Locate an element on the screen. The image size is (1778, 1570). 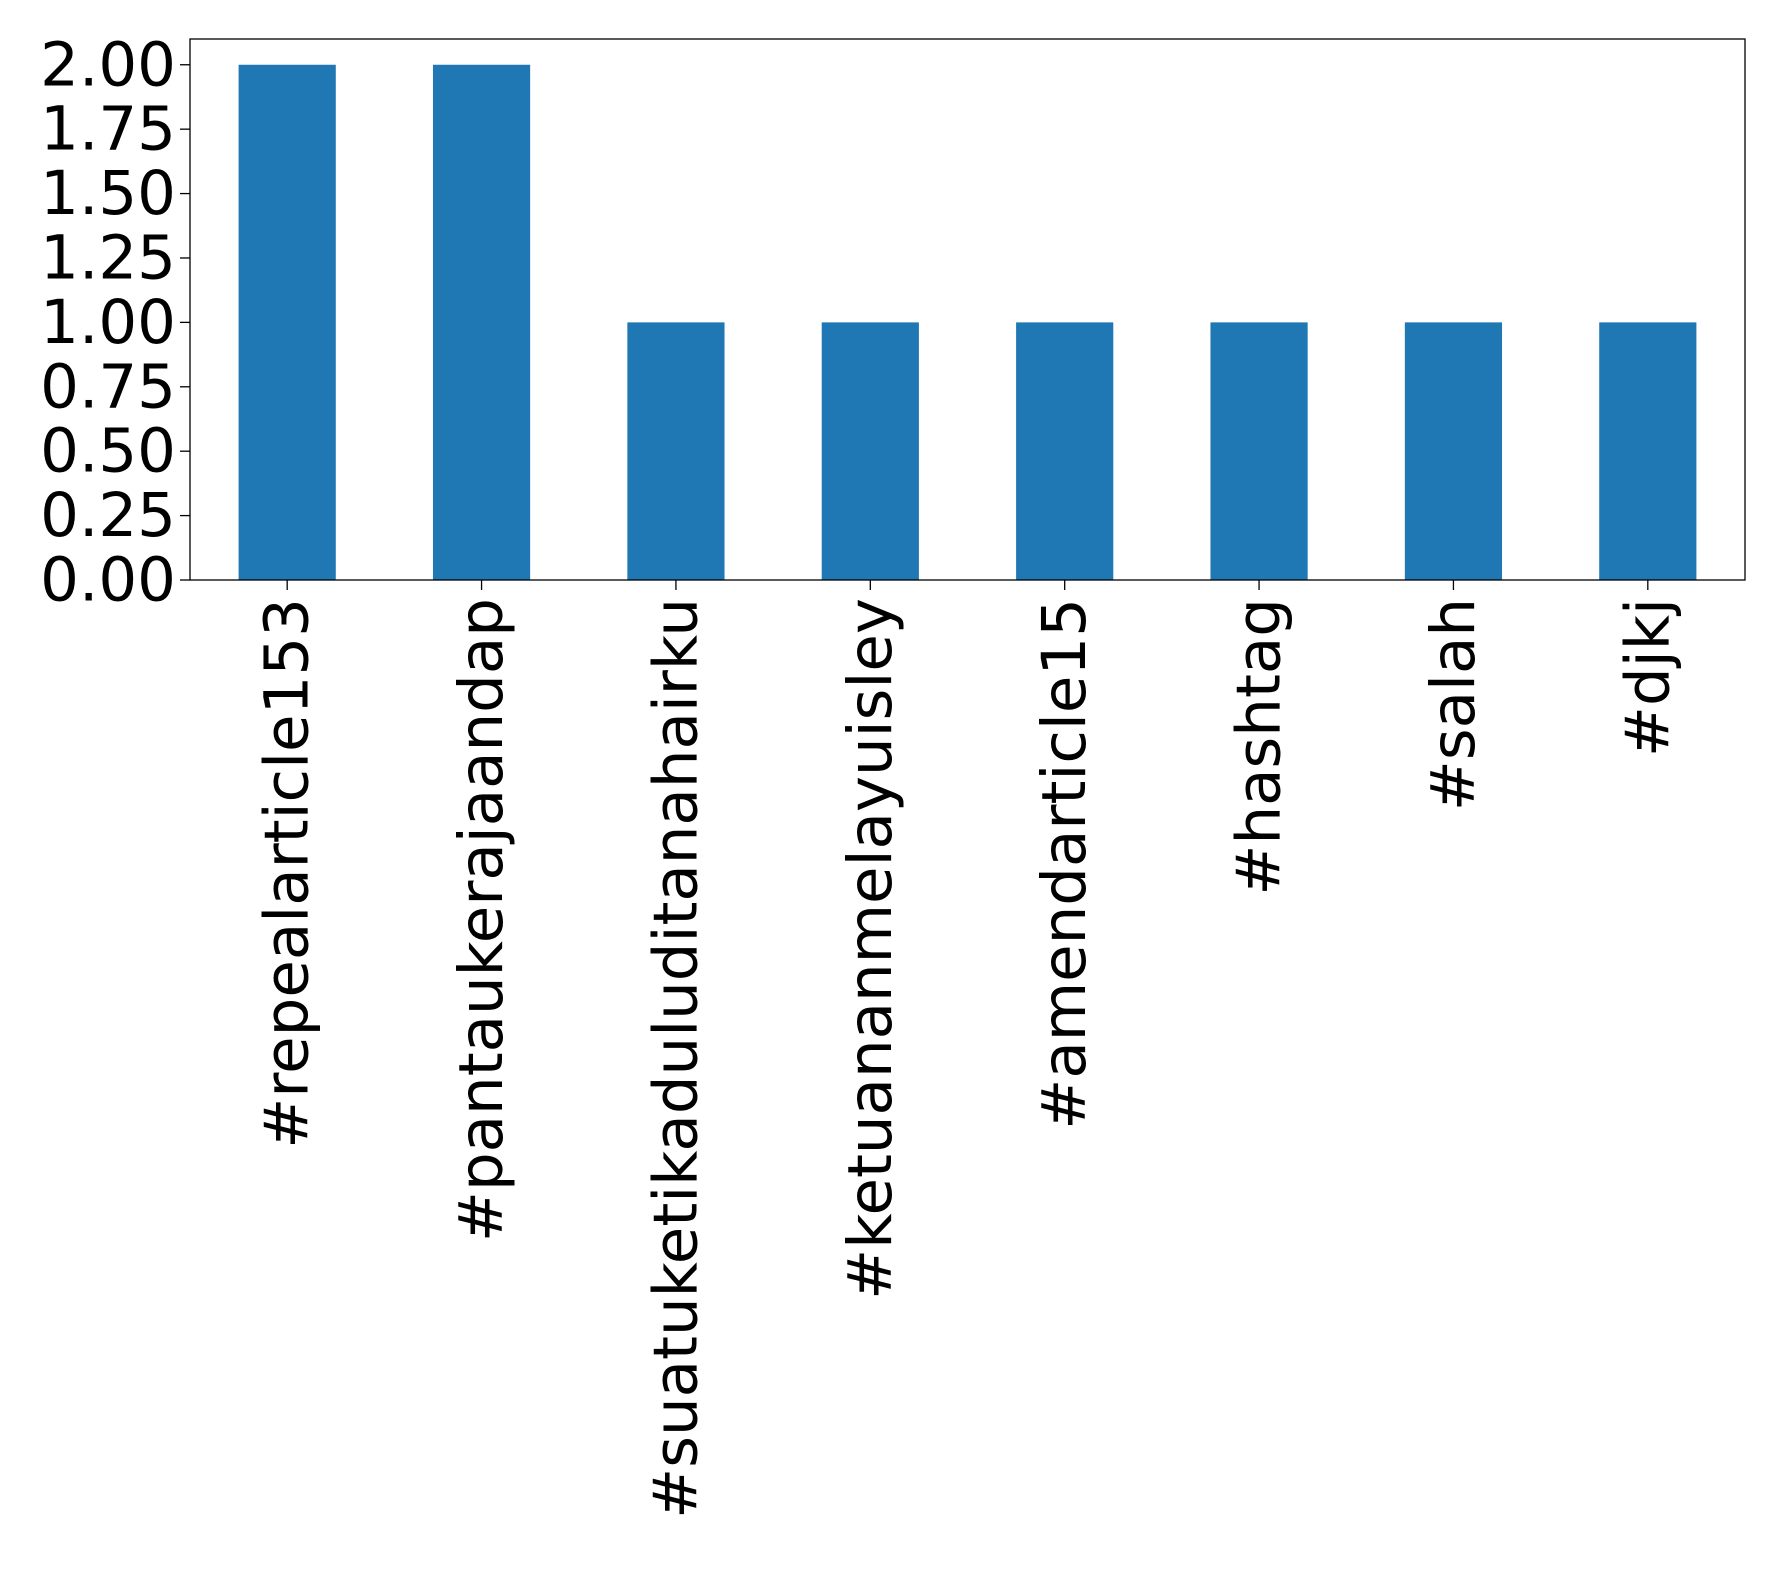
x-tick-label-7: #djkj is located at coordinates (1647, 677).